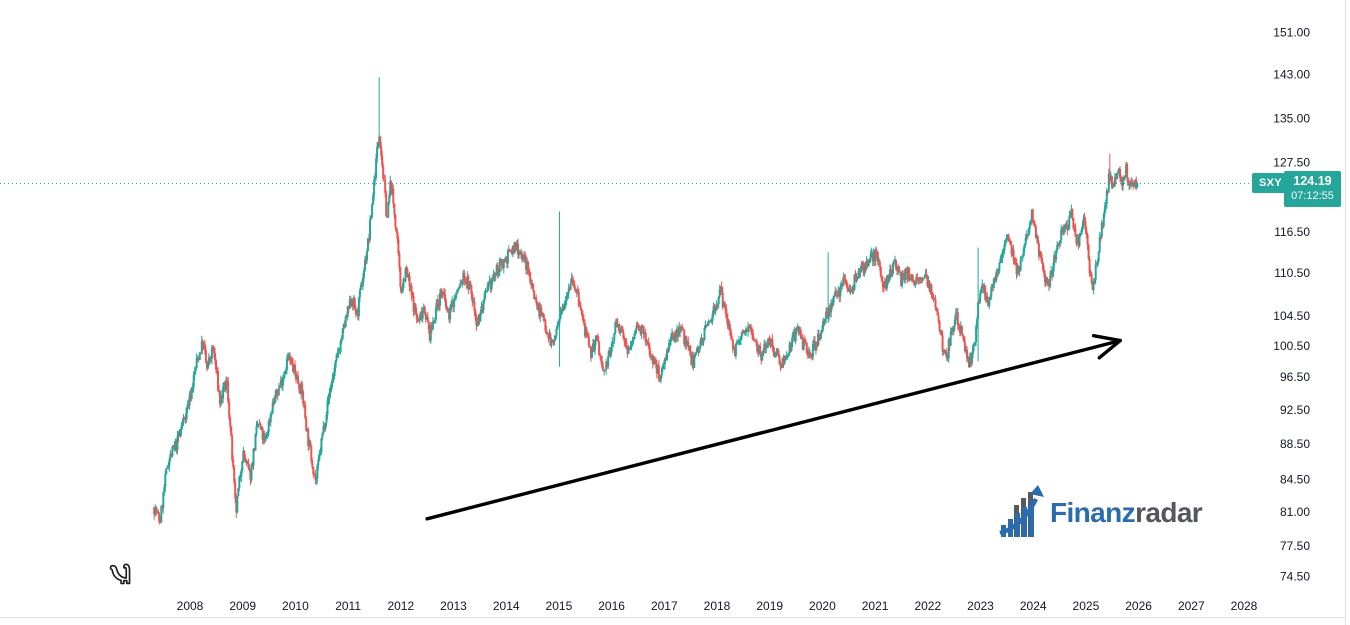 The height and width of the screenshot is (625, 1350). What do you see at coordinates (1033, 606) in the screenshot?
I see `year-axis-label: 2024` at bounding box center [1033, 606].